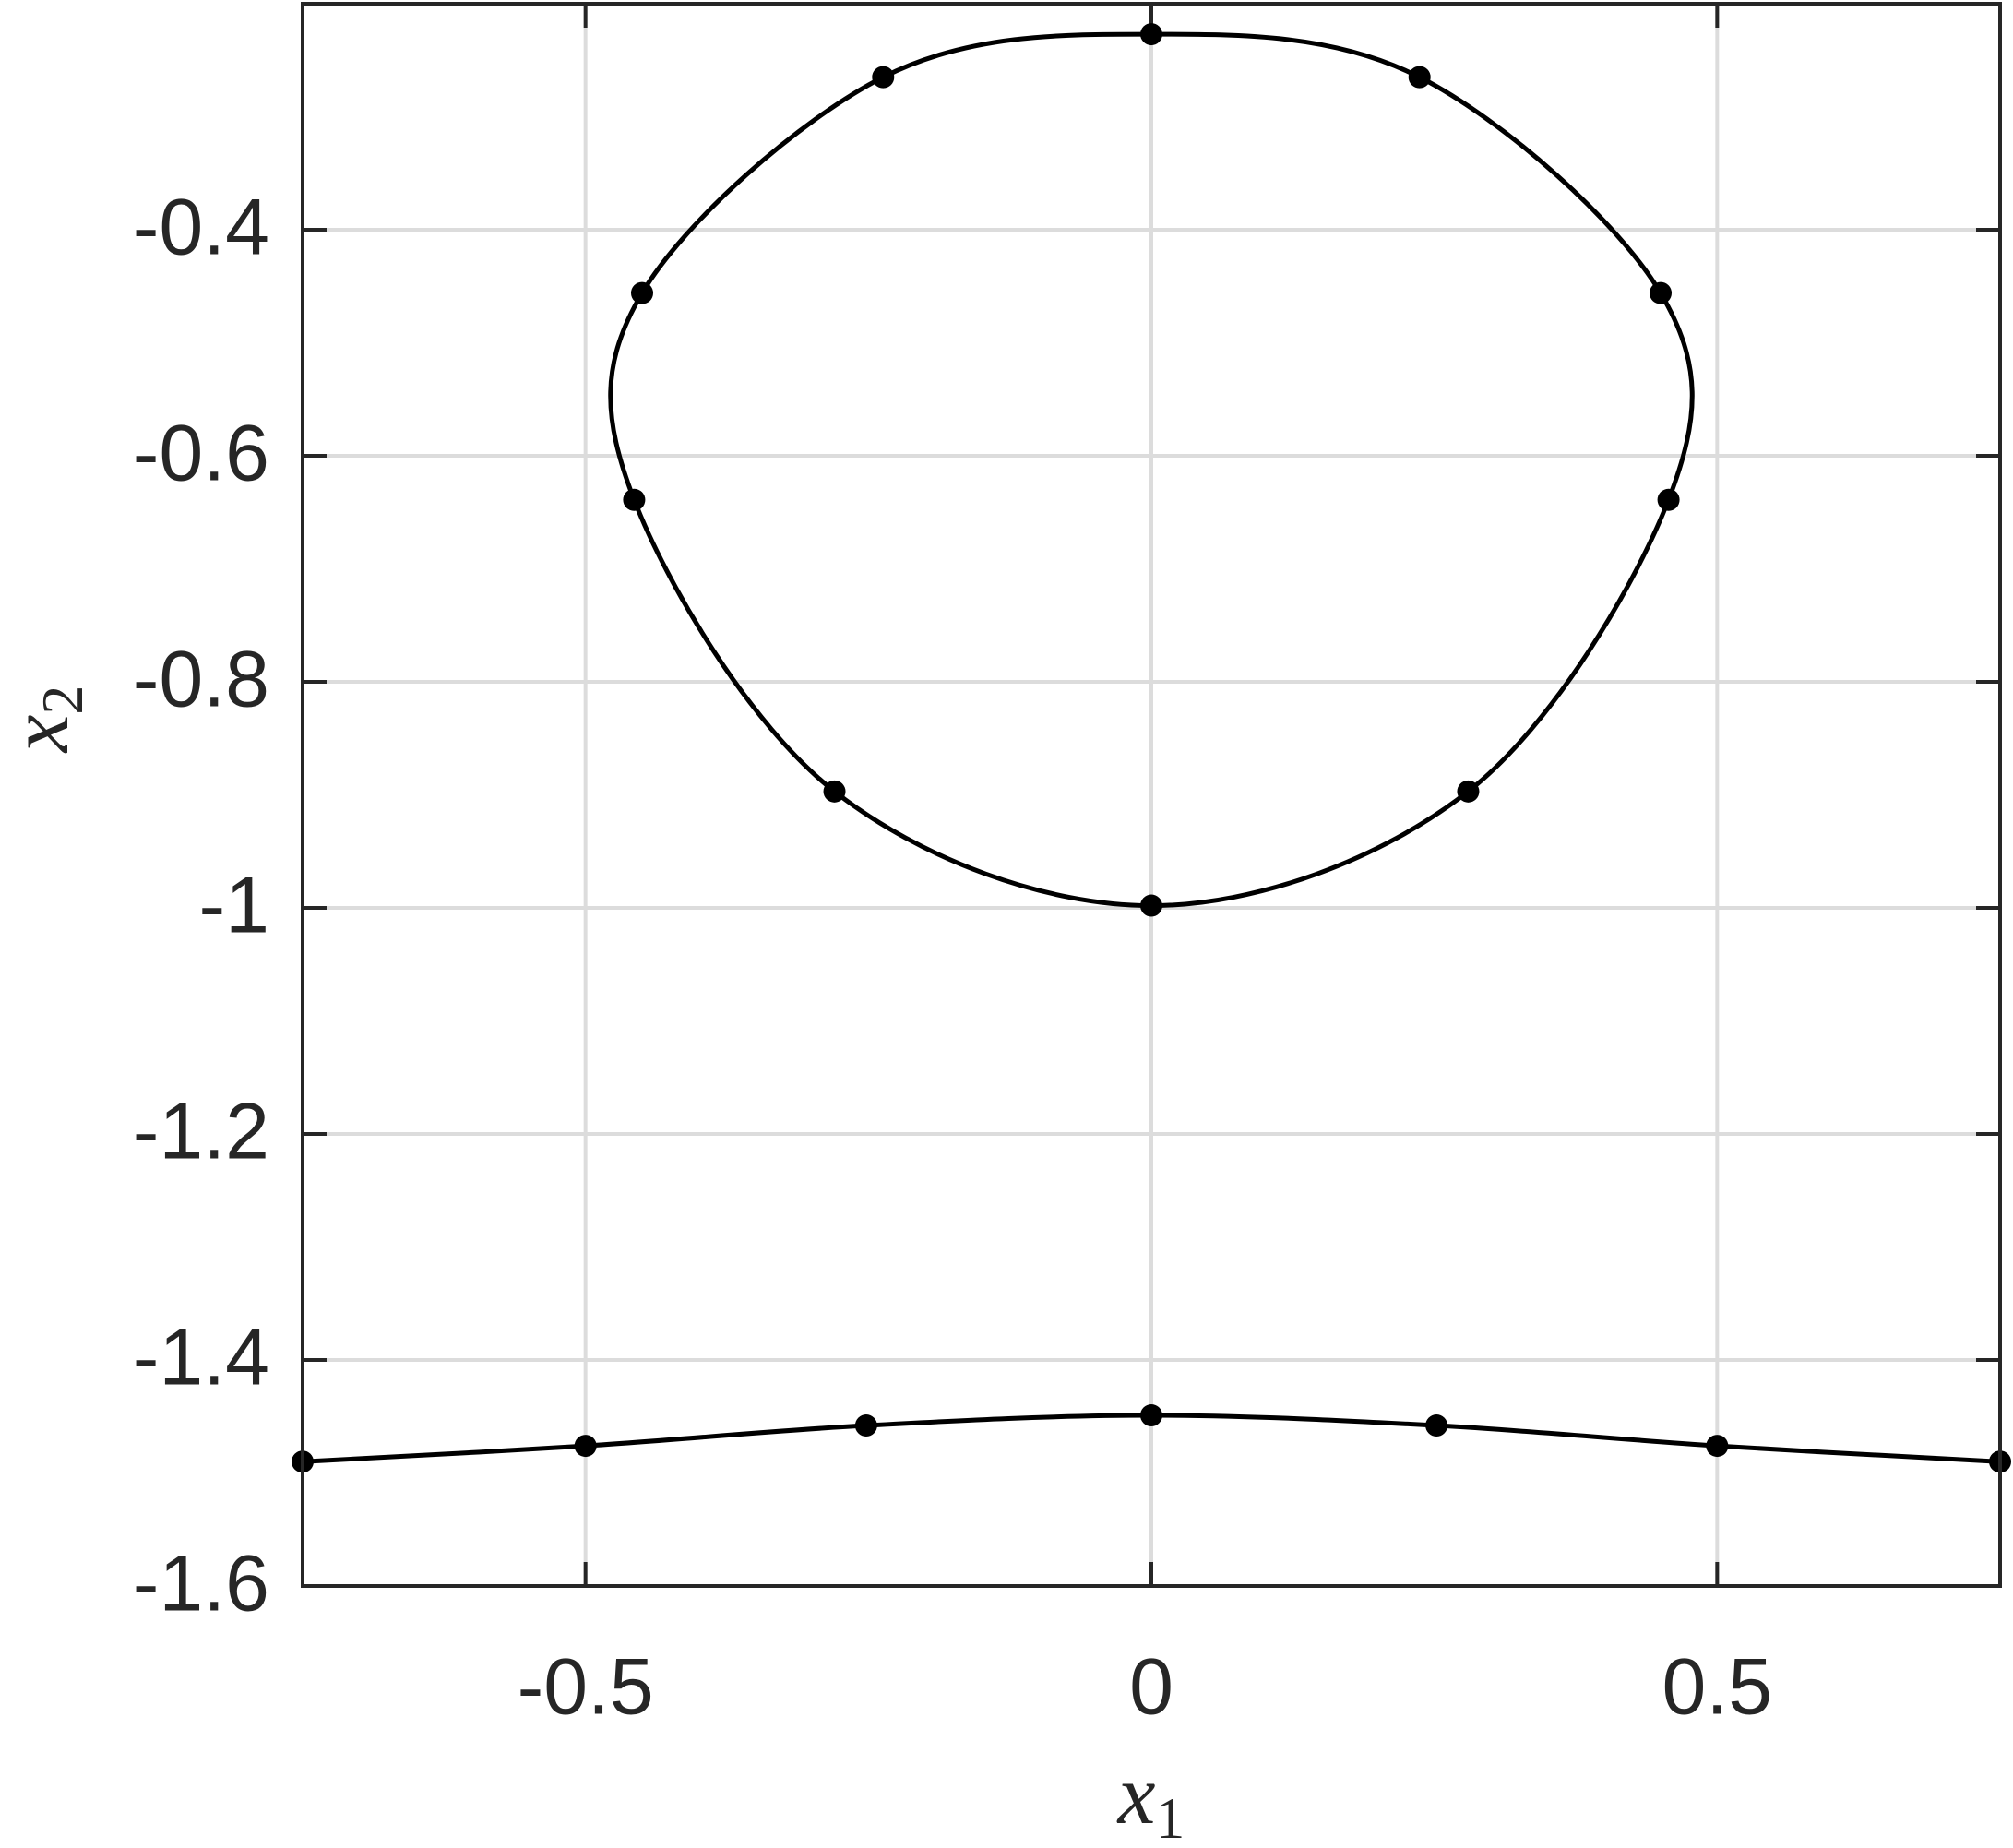 This screenshot has width=2013, height=1848. Describe the element at coordinates (62, 700) in the screenshot. I see `y-label-sub: 2` at that location.